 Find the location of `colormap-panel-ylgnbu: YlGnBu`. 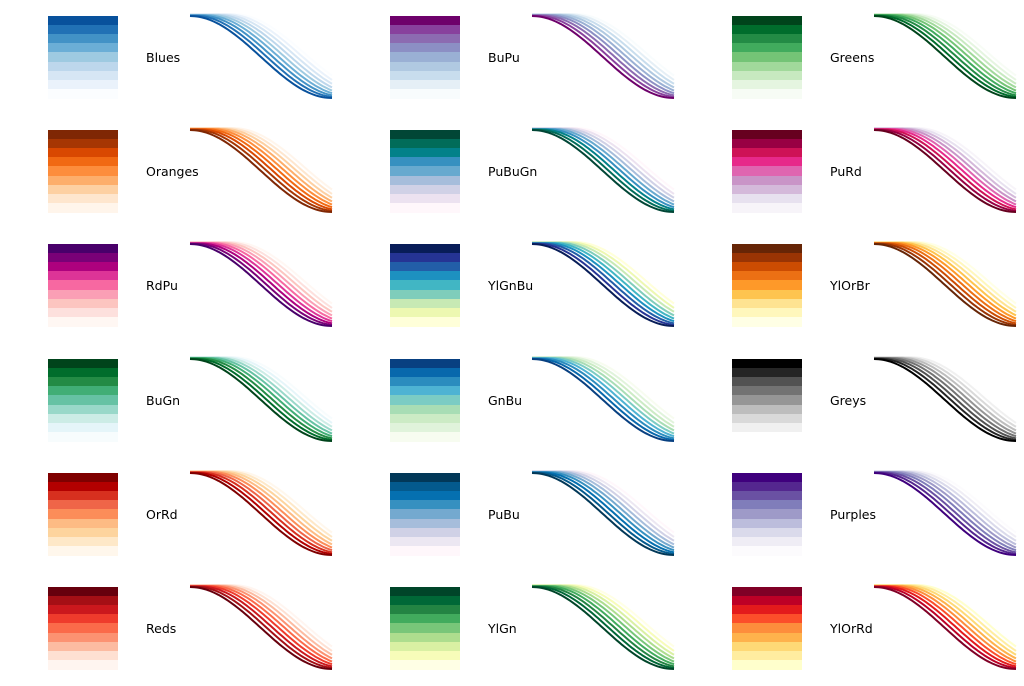

colormap-panel-ylgnbu: YlGnBu is located at coordinates (512, 285).